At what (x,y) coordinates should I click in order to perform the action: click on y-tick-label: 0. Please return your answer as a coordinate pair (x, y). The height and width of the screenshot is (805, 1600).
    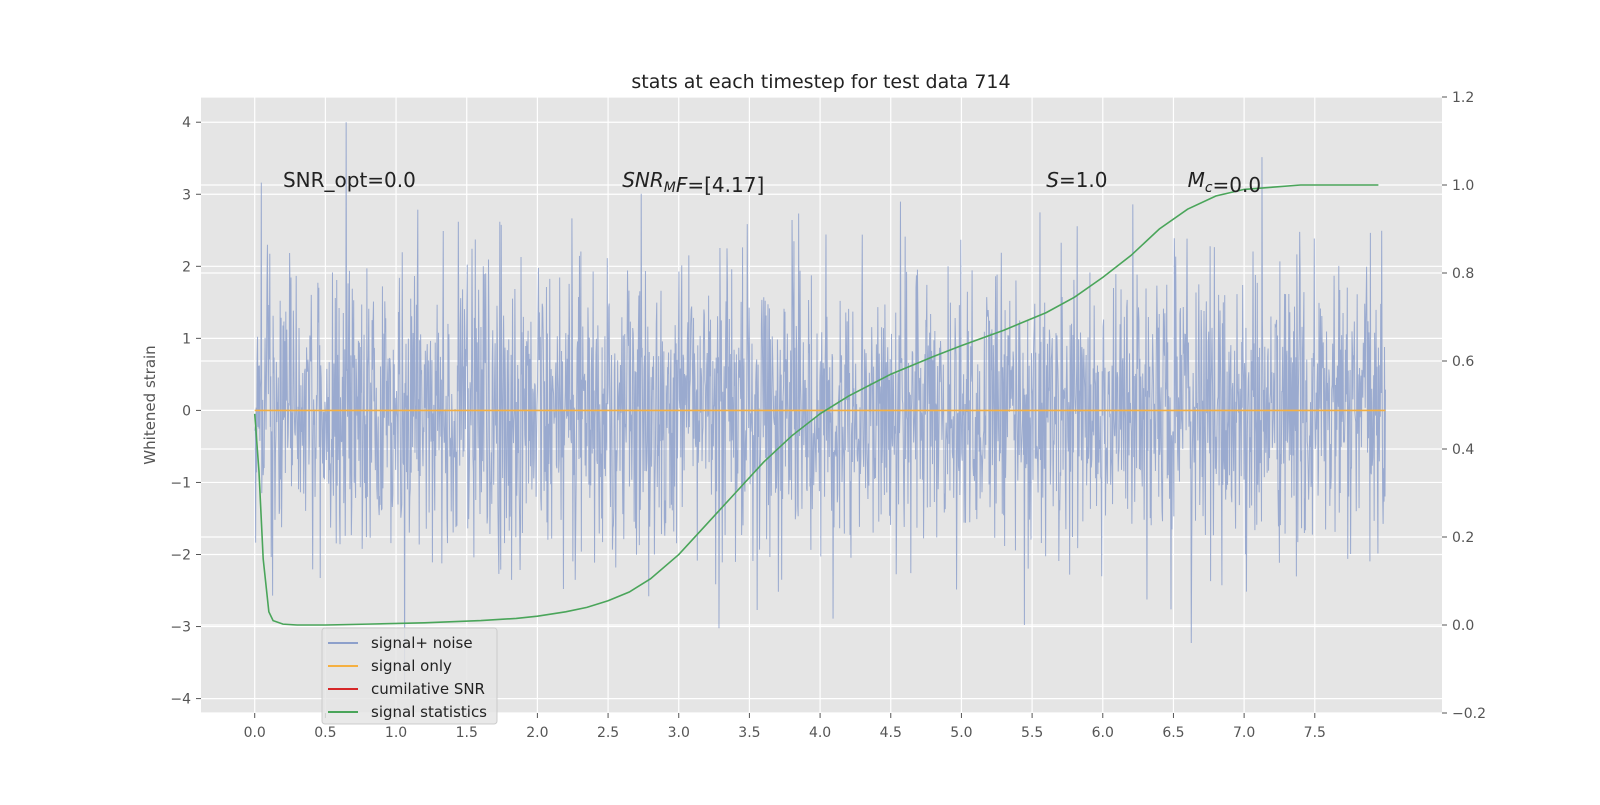
    Looking at the image, I should click on (186, 411).